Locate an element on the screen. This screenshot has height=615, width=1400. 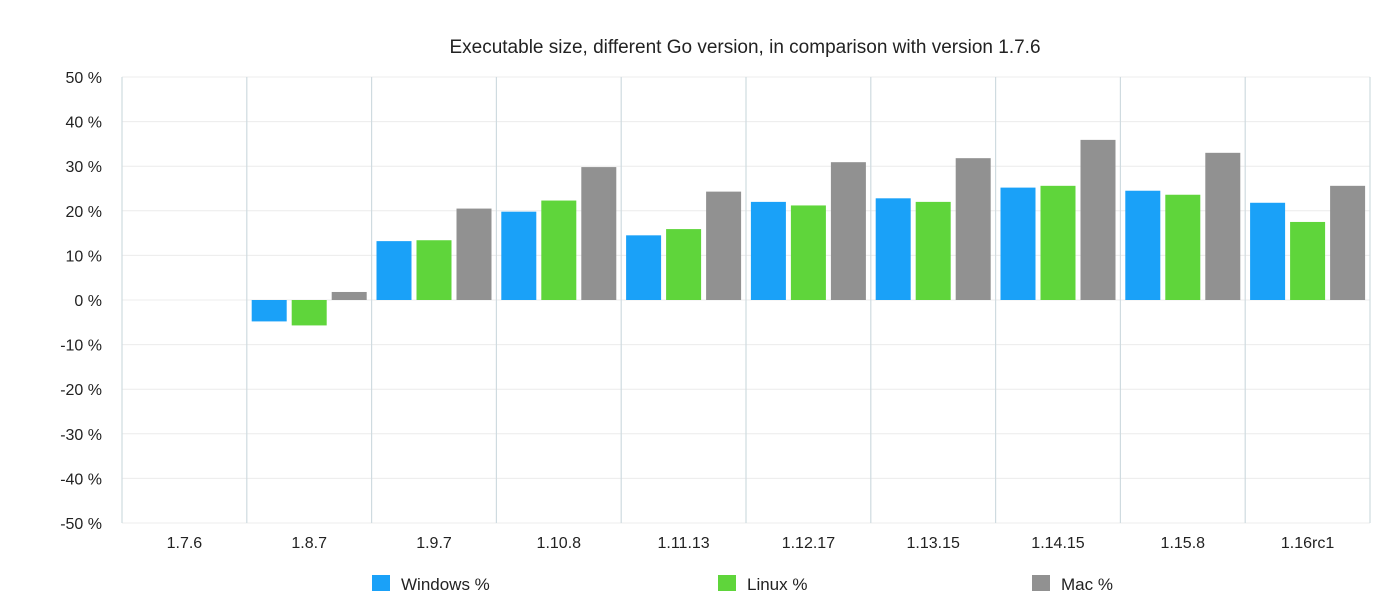
y-tick-label: 40 % is located at coordinates (84, 123).